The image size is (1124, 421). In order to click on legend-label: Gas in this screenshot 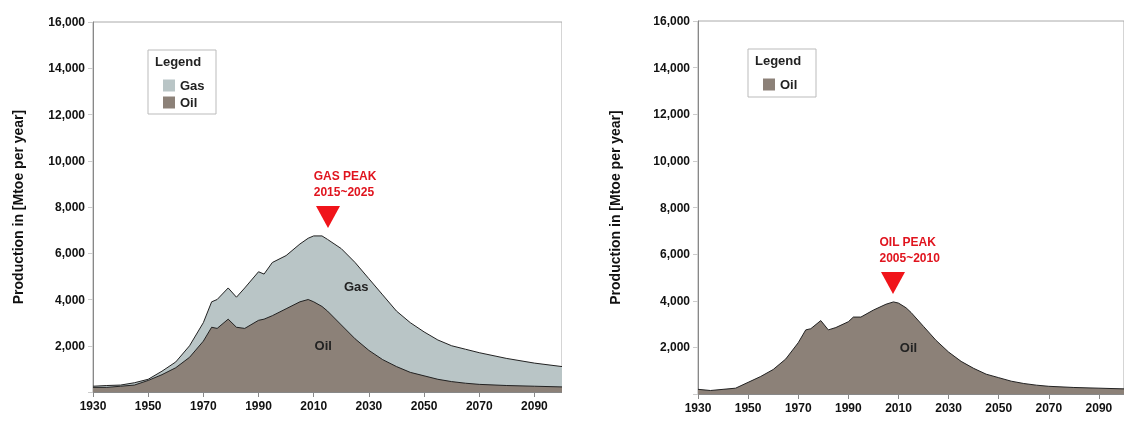, I will do `click(192, 85)`.